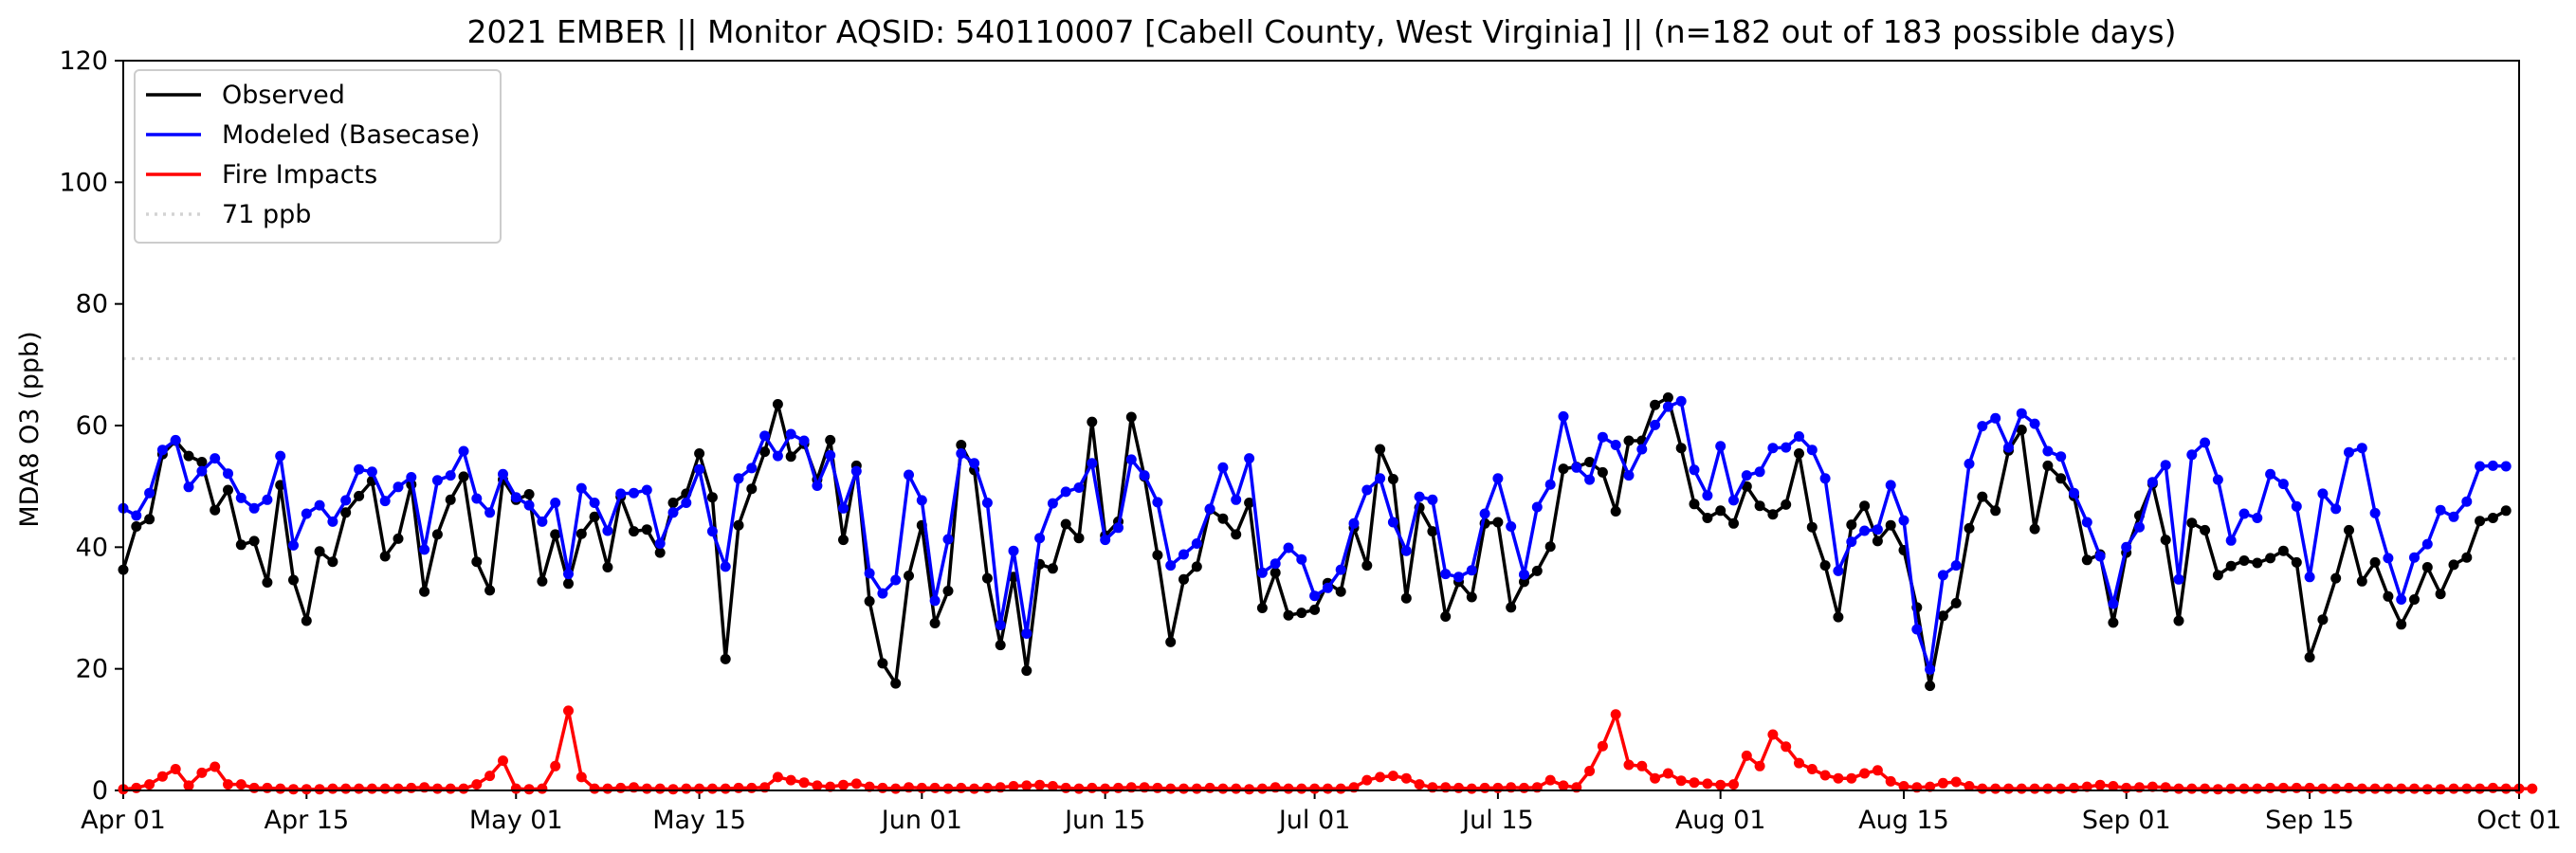 This screenshot has width=2576, height=853. What do you see at coordinates (1314, 820) in the screenshot?
I see `x-tick-label: Jul 01` at bounding box center [1314, 820].